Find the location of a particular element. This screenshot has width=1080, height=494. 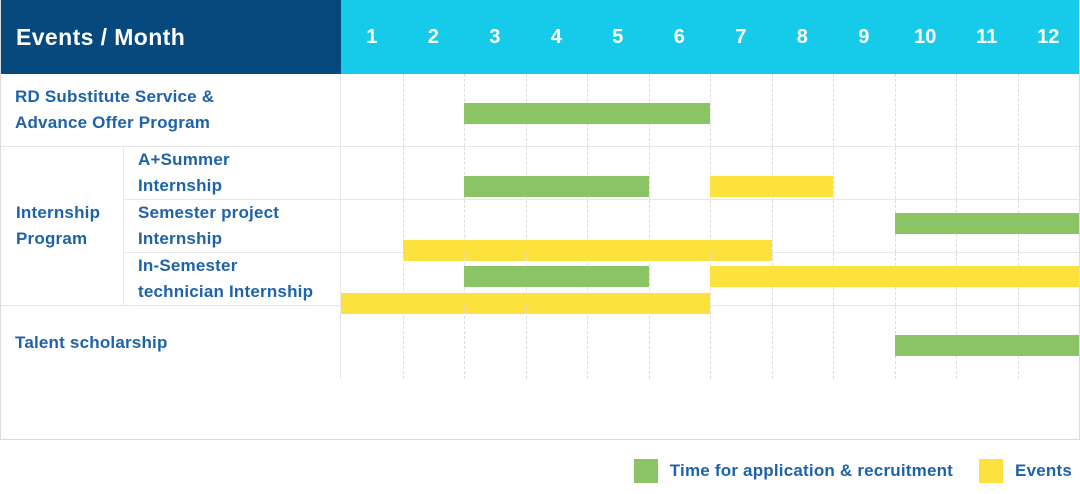

legend: Time for application & recruitment Events is located at coordinates (540, 467).